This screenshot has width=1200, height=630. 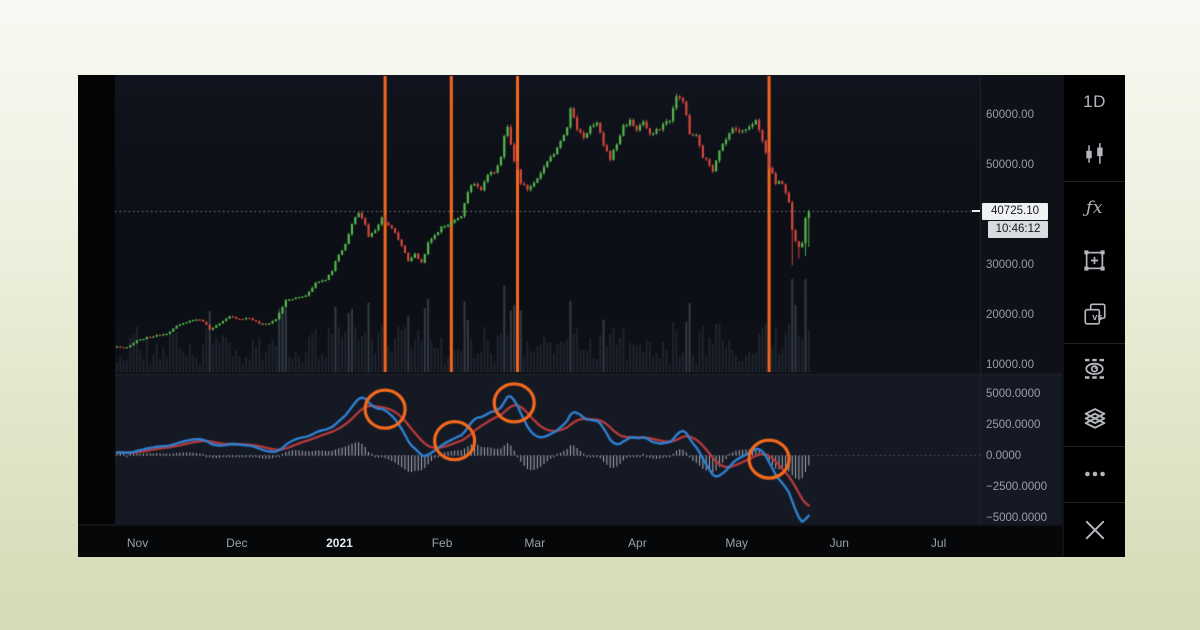 I want to click on price-tick-label: 50000.00, so click(x=1010, y=165).